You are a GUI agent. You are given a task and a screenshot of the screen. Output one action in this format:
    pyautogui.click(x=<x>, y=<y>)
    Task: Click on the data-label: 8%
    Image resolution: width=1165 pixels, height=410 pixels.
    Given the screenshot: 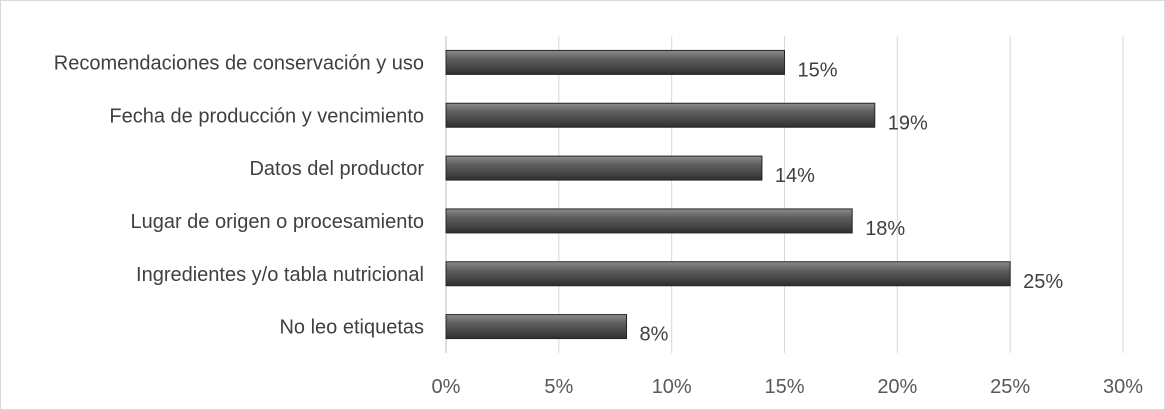 What is the action you would take?
    pyautogui.click(x=654, y=335)
    